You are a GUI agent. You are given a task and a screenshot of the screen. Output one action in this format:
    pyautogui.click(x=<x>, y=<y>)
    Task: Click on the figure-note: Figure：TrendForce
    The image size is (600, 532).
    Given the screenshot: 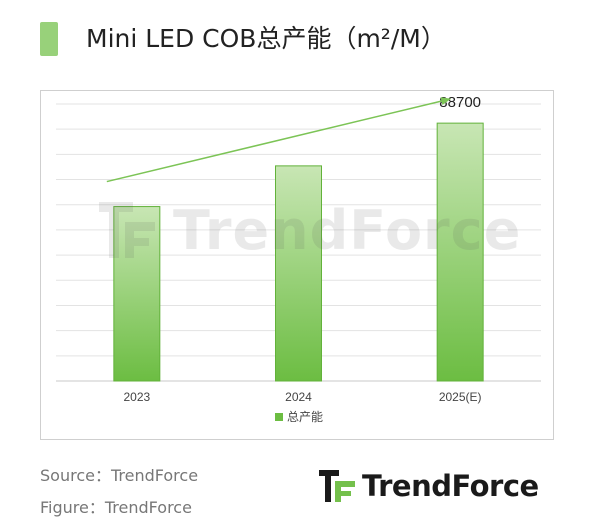 What is the action you would take?
    pyautogui.click(x=116, y=507)
    